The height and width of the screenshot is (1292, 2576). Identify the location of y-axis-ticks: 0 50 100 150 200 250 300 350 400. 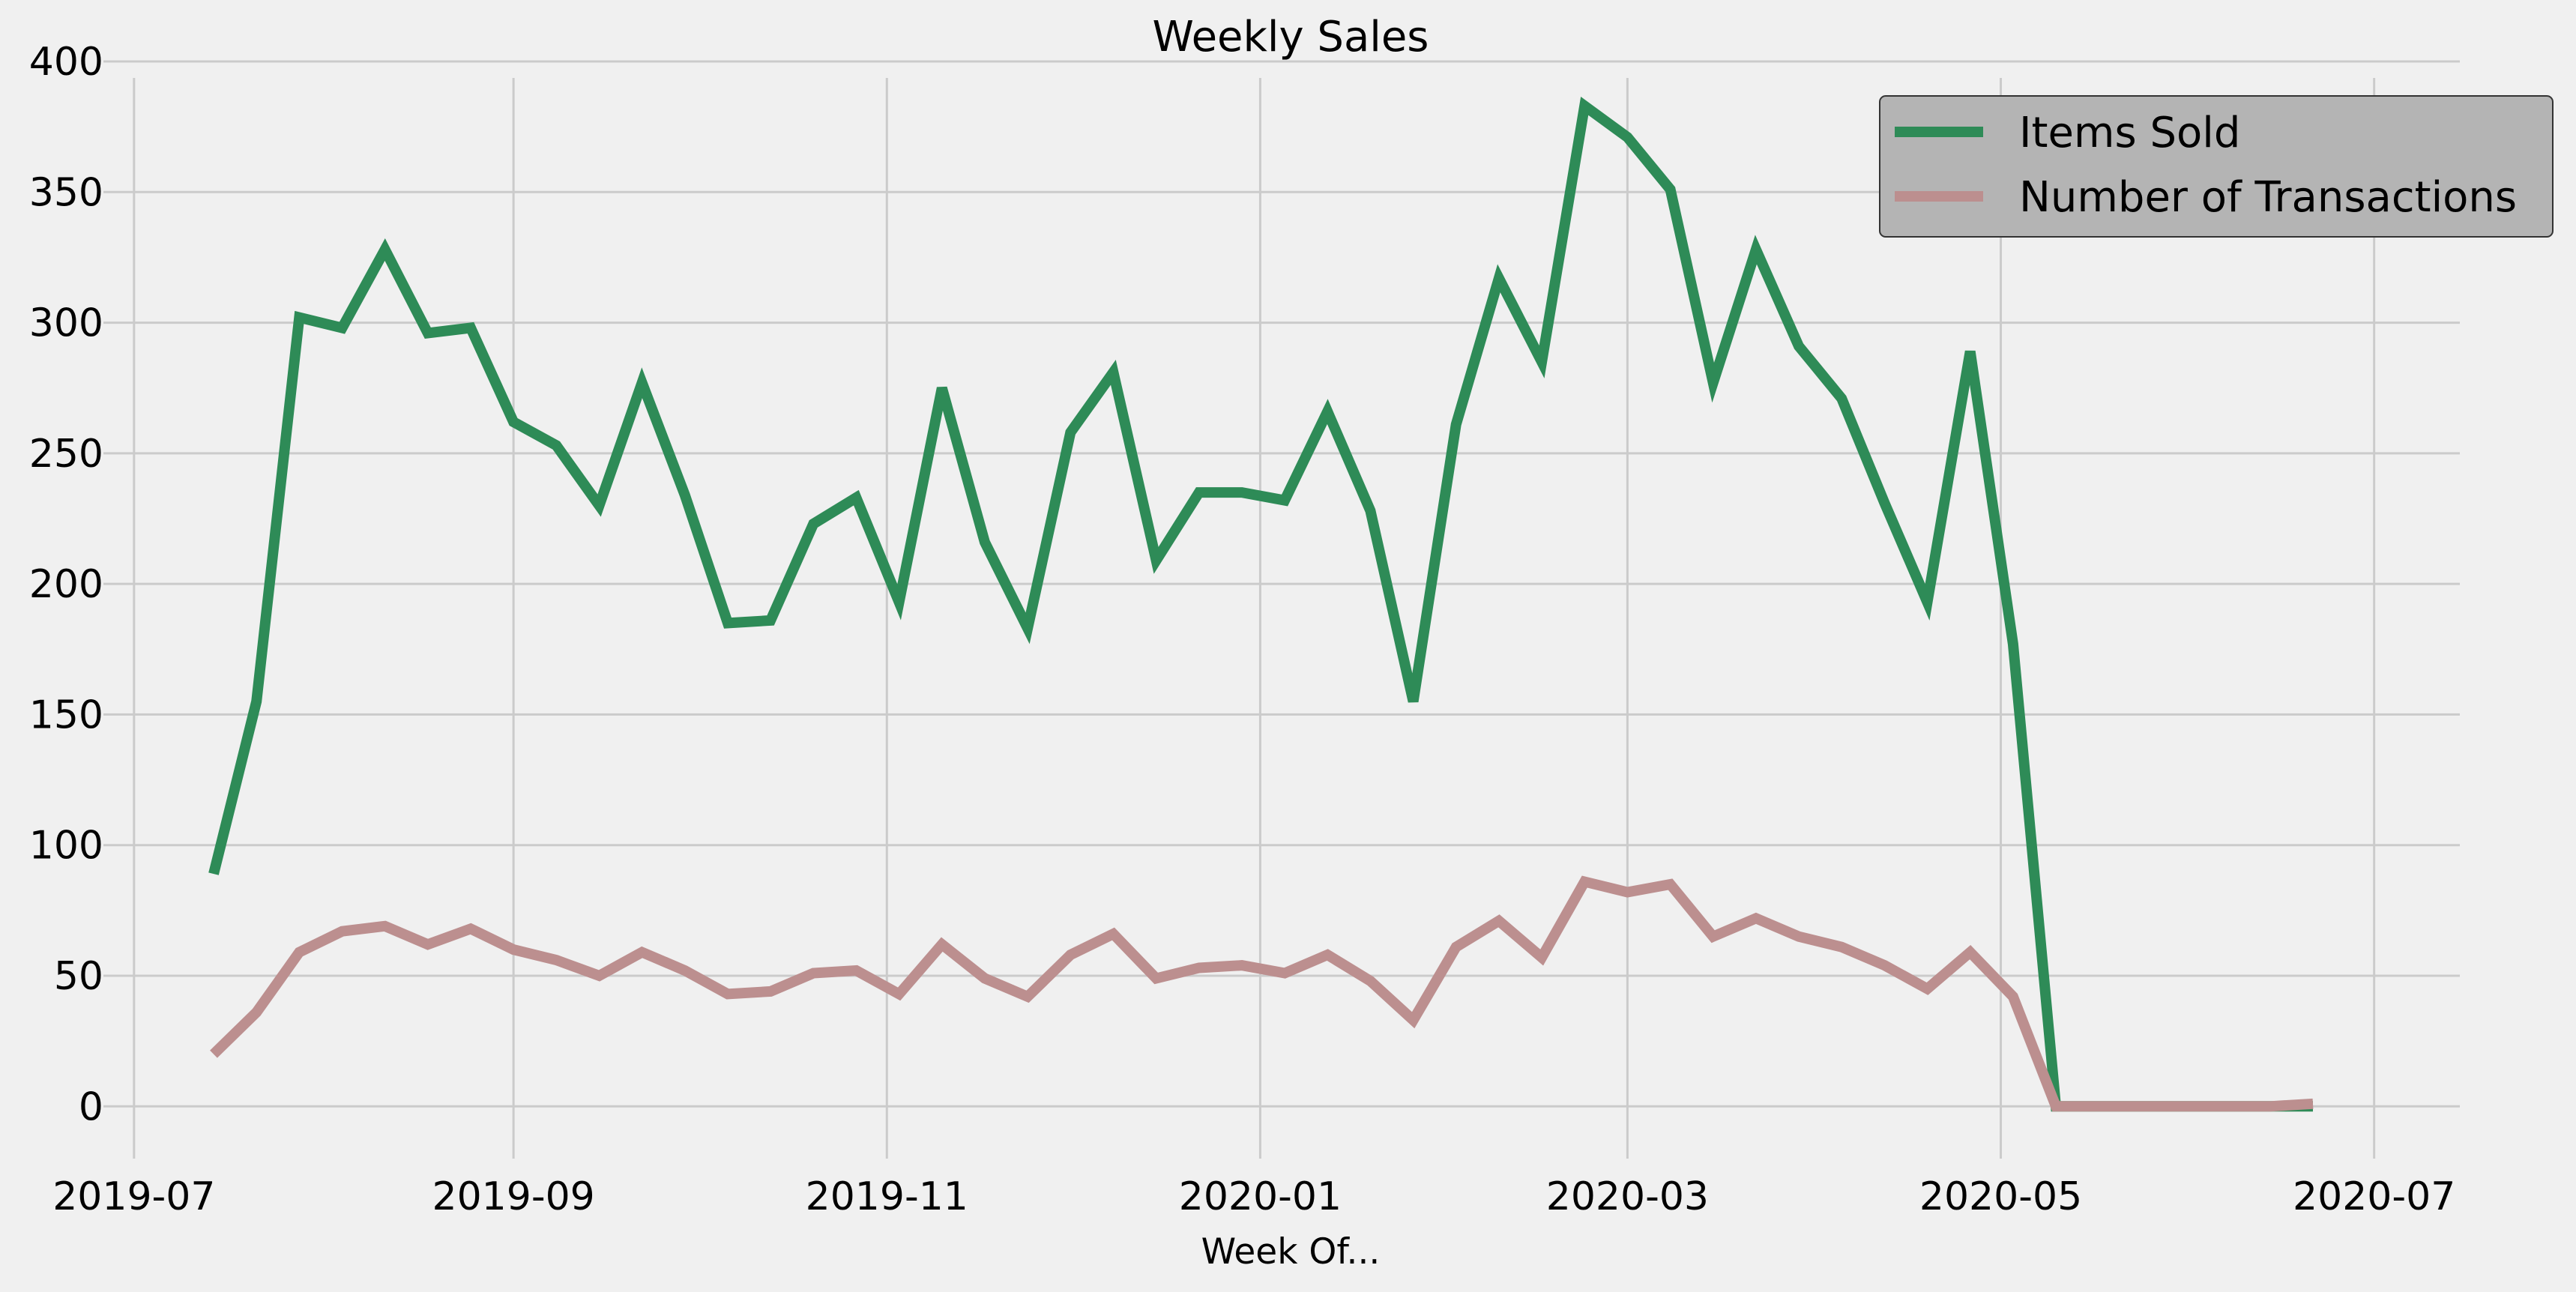
(66, 584).